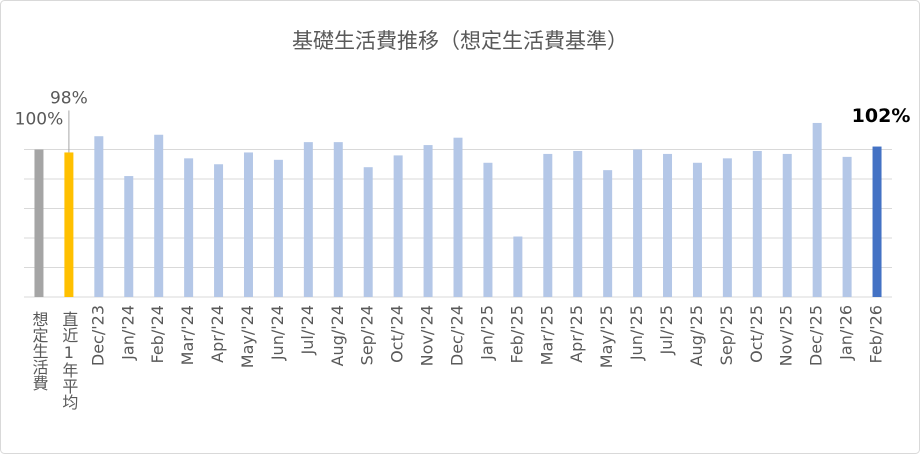 The image size is (920, 454). What do you see at coordinates (666, 330) in the screenshot?
I see `x-tick-label: Jul/'25` at bounding box center [666, 330].